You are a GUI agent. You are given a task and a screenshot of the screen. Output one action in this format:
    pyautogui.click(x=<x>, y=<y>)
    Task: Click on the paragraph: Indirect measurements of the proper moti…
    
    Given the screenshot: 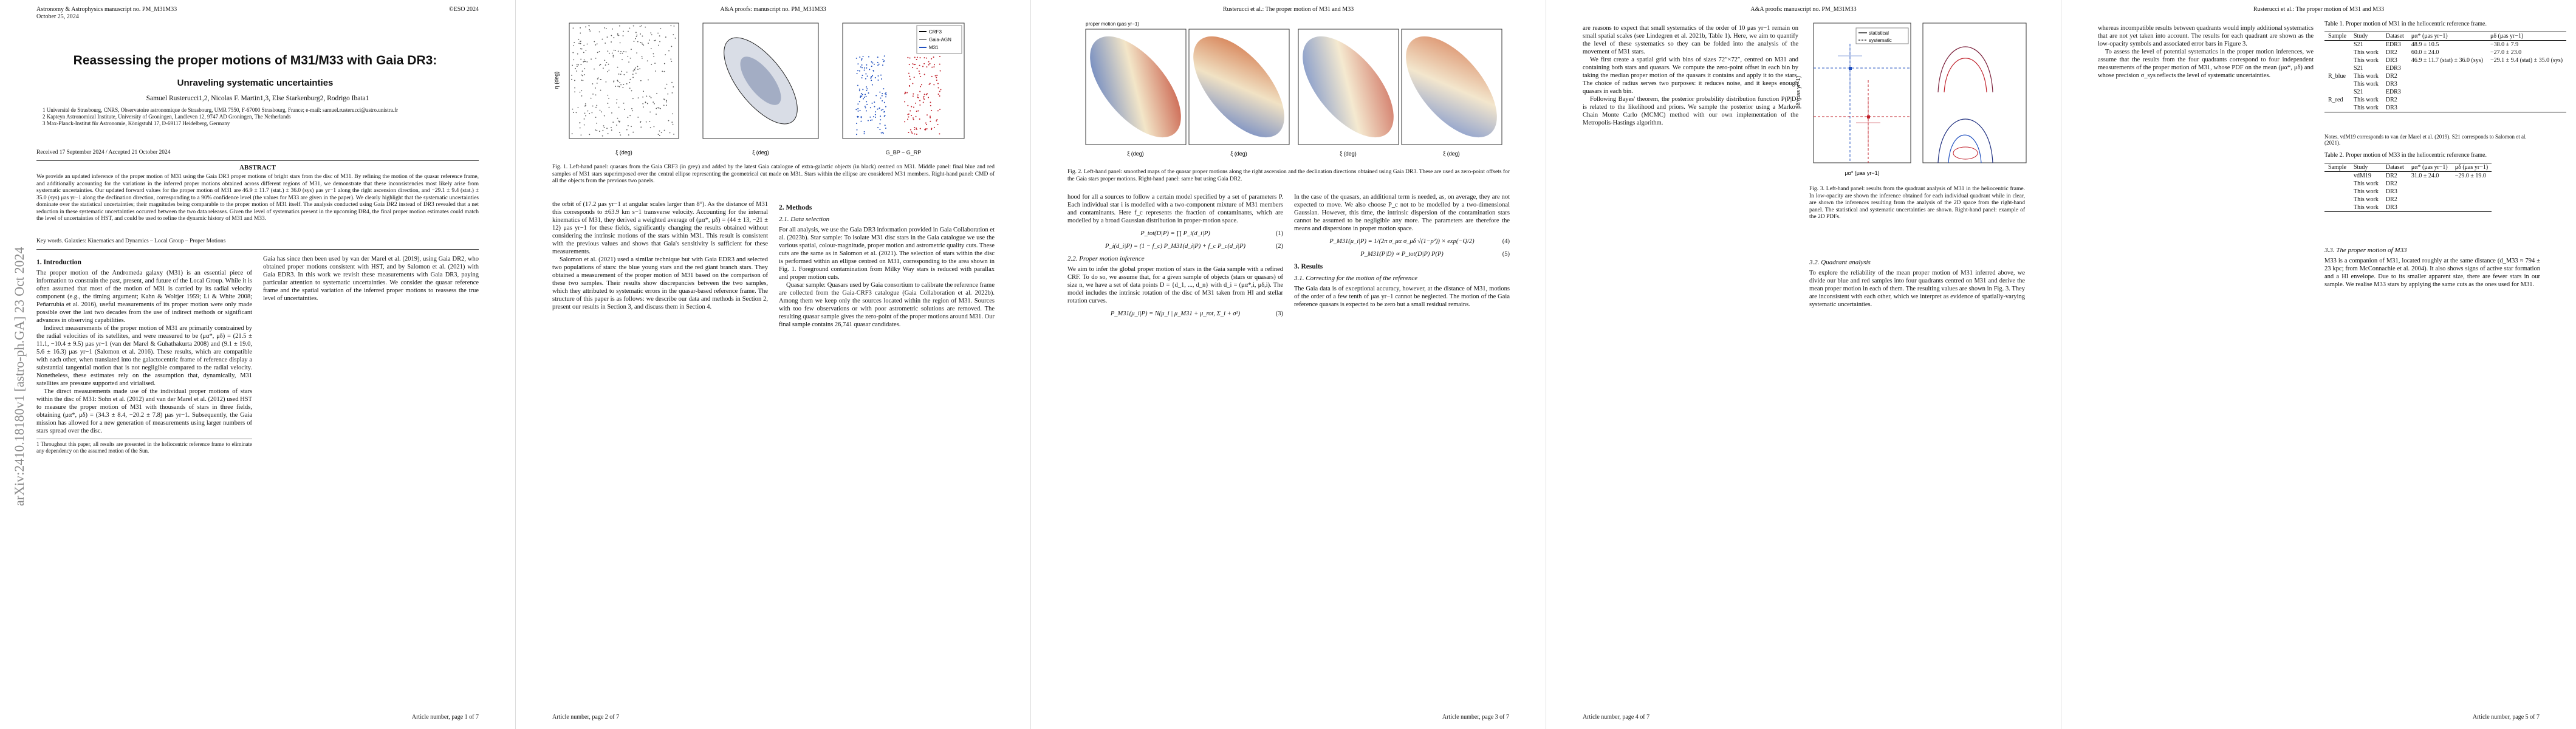 What is the action you would take?
    pyautogui.click(x=144, y=356)
    